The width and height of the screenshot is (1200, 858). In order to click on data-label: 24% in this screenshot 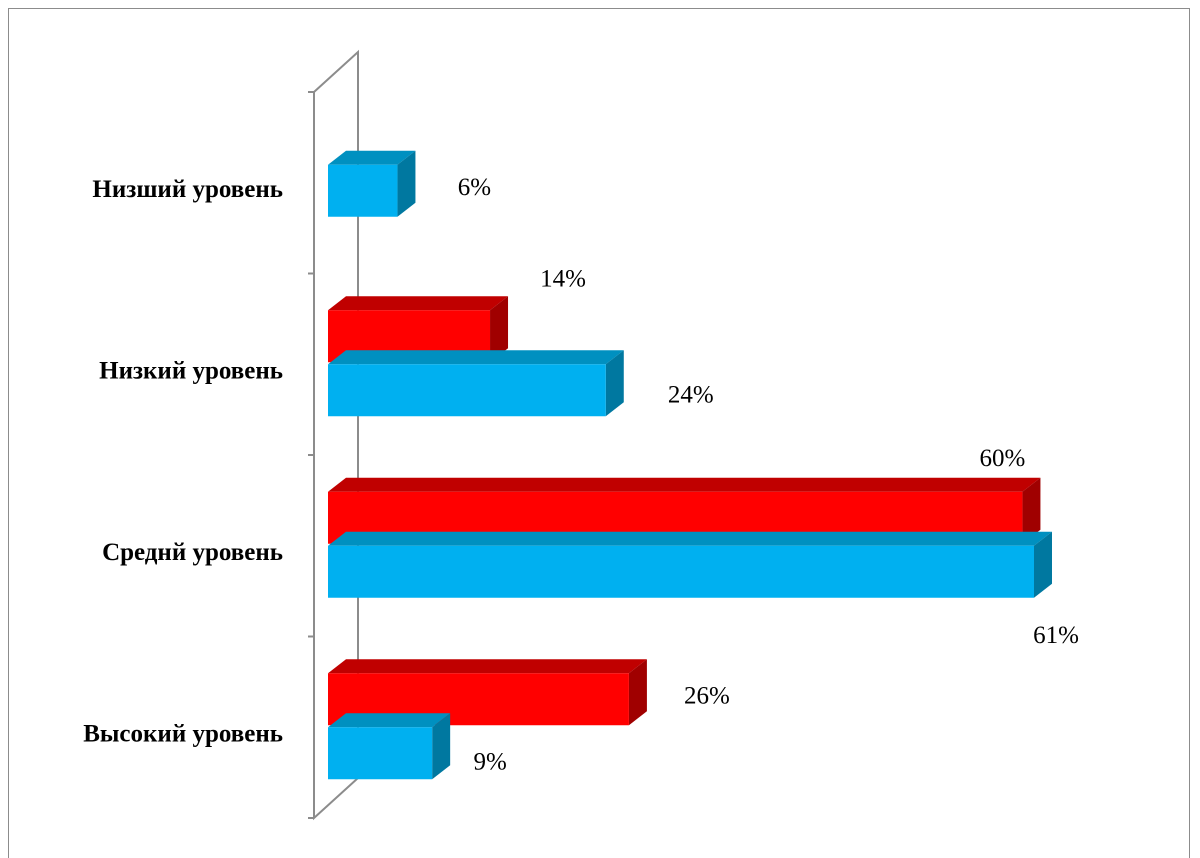, I will do `click(691, 394)`.